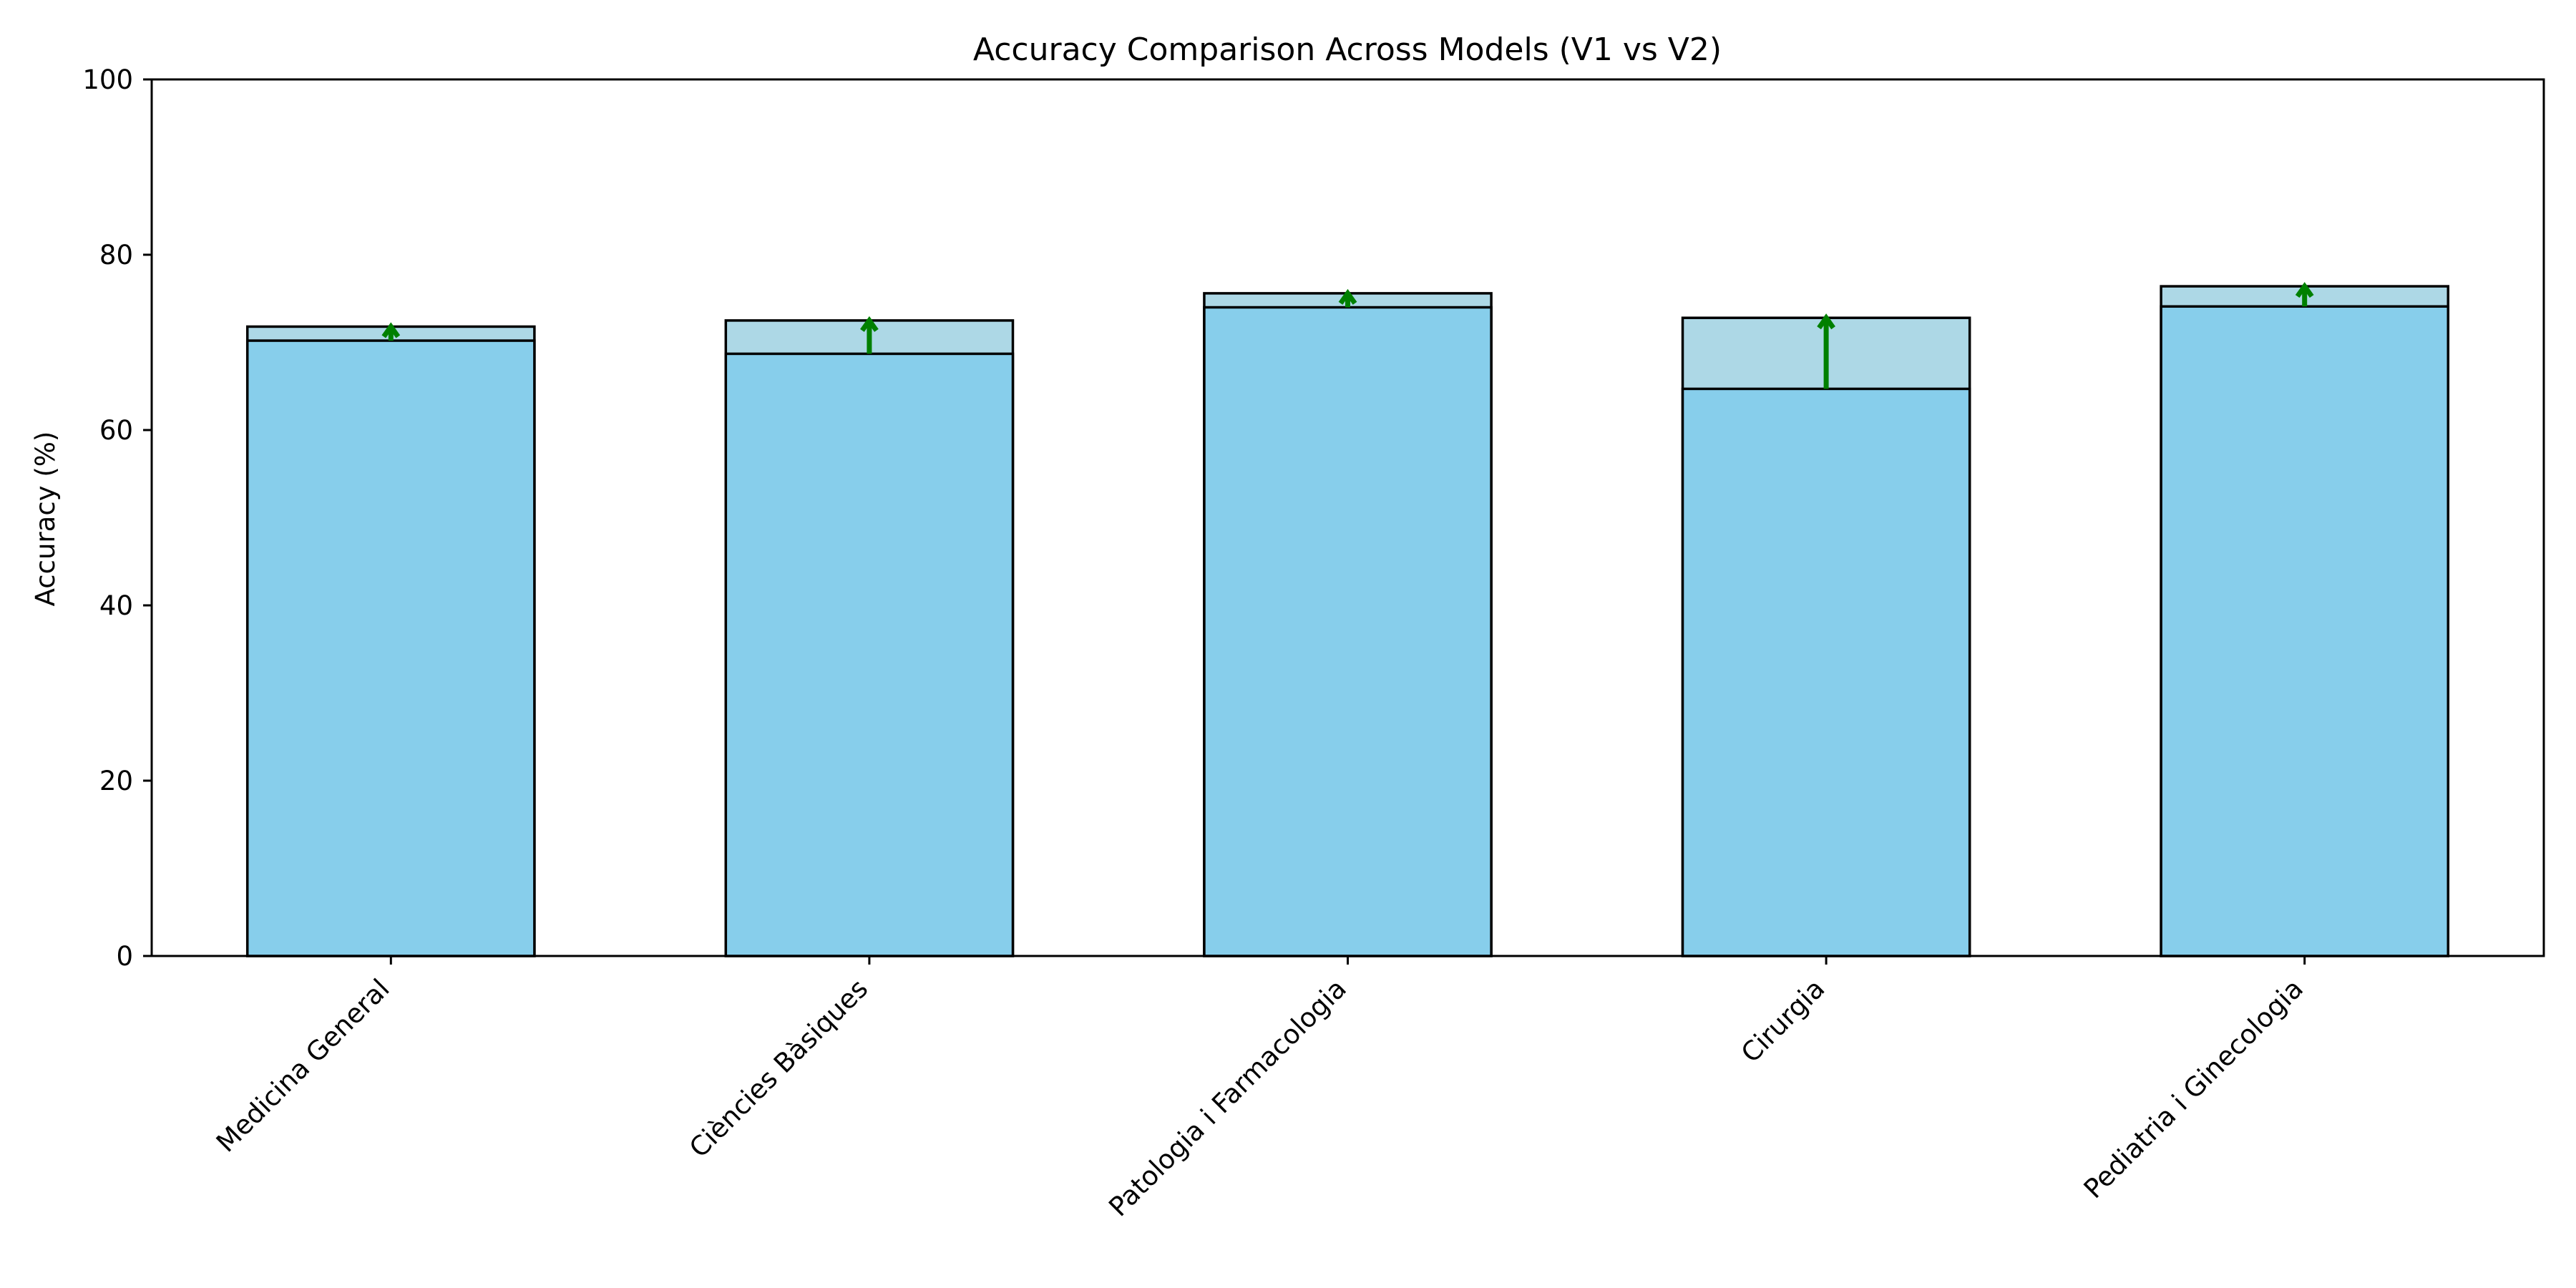  What do you see at coordinates (116, 430) in the screenshot?
I see `y-tick-label: 60` at bounding box center [116, 430].